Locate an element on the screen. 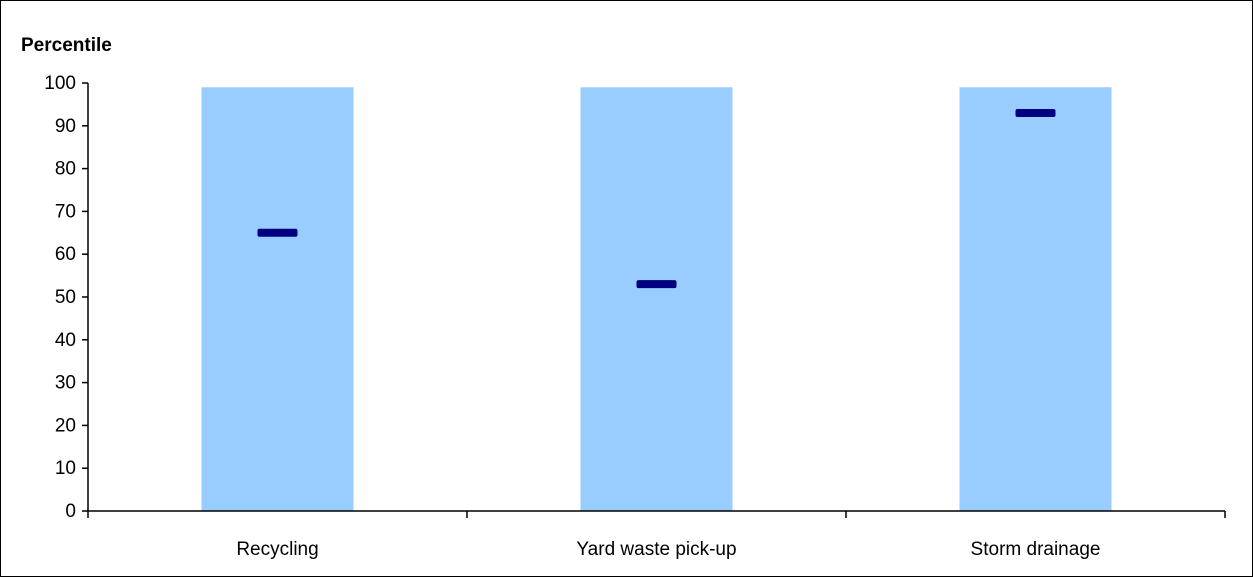 This screenshot has width=1253, height=577. y-tick-label: 0 is located at coordinates (70, 511).